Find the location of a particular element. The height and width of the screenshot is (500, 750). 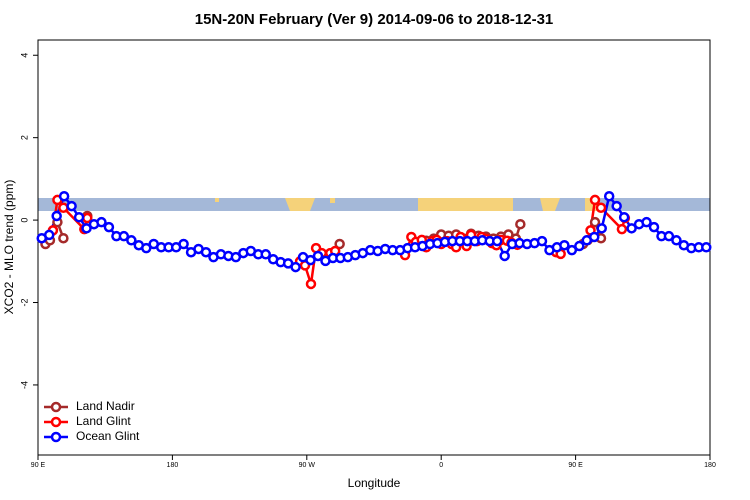

land-strip is located at coordinates (406, 204).